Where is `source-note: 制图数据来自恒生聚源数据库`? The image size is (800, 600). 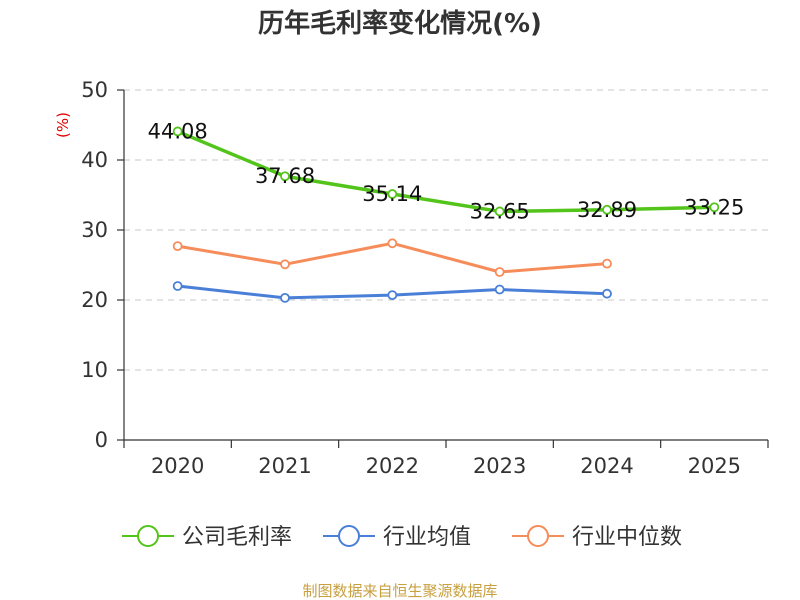 source-note: 制图数据来自恒生聚源数据库 is located at coordinates (399, 591).